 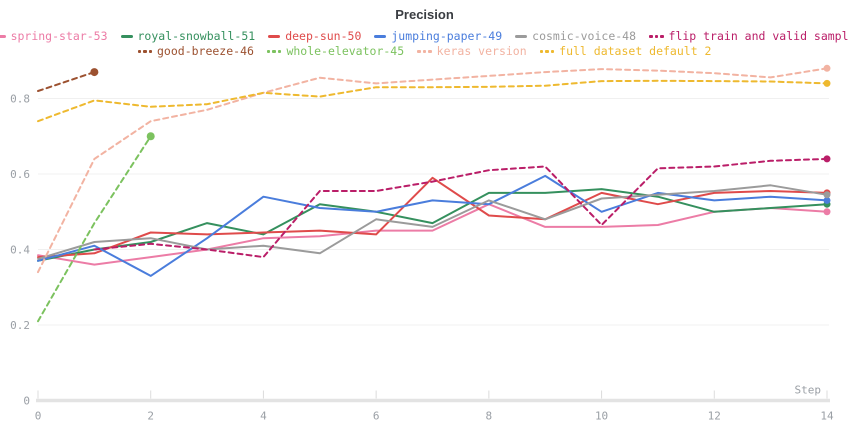 I want to click on legend-label: flip train and valid sample, so click(x=758, y=36).